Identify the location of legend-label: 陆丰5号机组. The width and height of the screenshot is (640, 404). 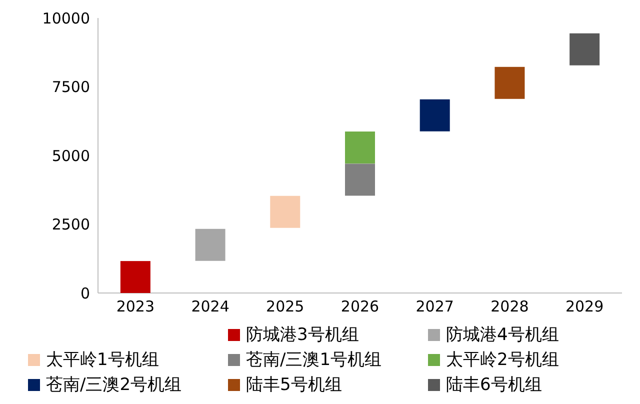
(294, 385).